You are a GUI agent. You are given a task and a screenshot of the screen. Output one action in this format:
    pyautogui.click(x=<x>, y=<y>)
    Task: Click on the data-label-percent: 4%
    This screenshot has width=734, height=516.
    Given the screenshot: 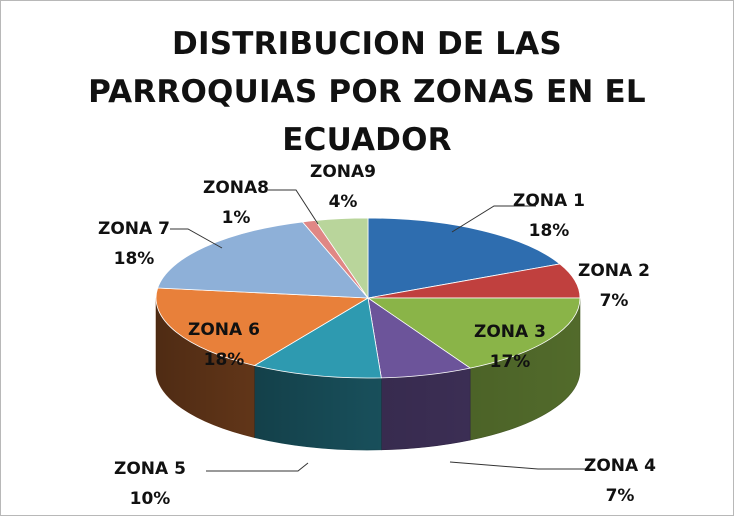 What is the action you would take?
    pyautogui.click(x=343, y=202)
    